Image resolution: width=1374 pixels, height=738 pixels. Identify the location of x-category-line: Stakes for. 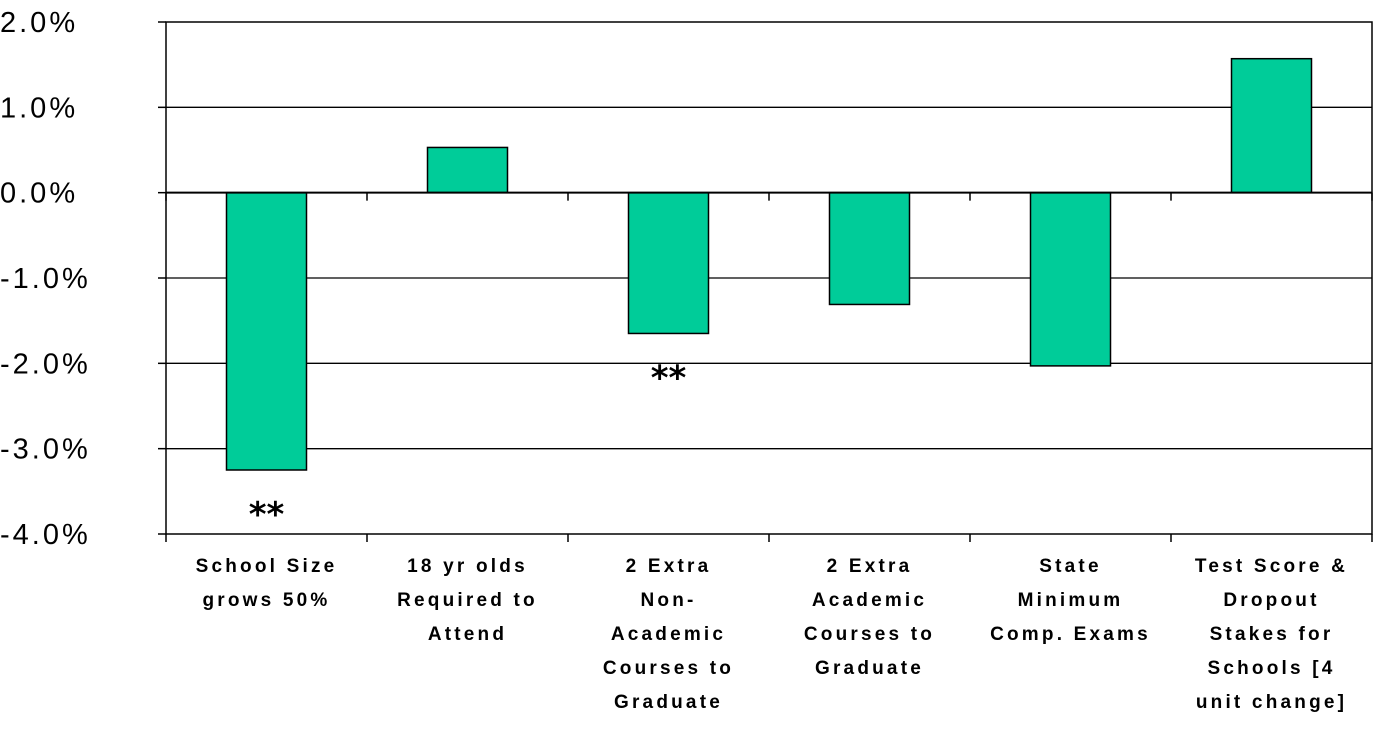
(1272, 634).